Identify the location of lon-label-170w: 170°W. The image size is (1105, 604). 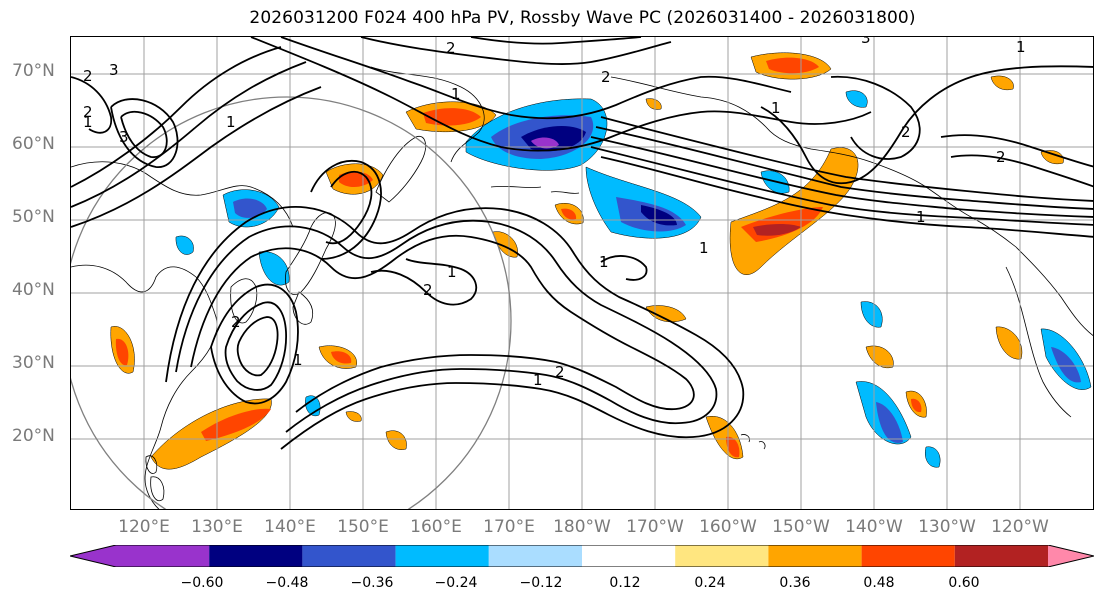
(655, 527).